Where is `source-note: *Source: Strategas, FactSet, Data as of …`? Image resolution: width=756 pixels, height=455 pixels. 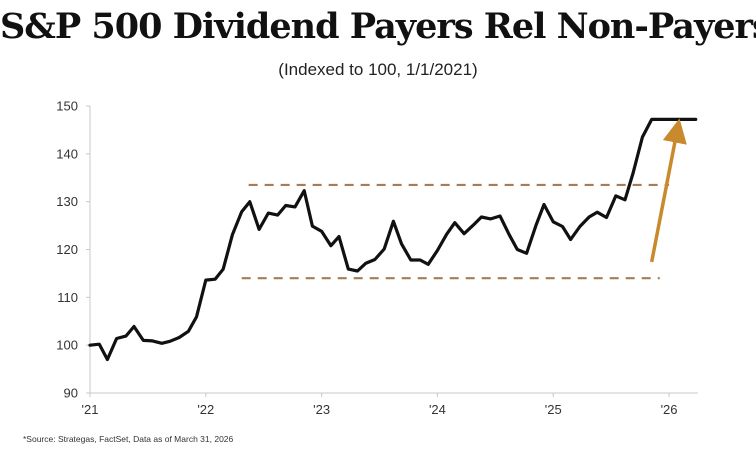 source-note: *Source: Strategas, FactSet, Data as of … is located at coordinates (128, 439).